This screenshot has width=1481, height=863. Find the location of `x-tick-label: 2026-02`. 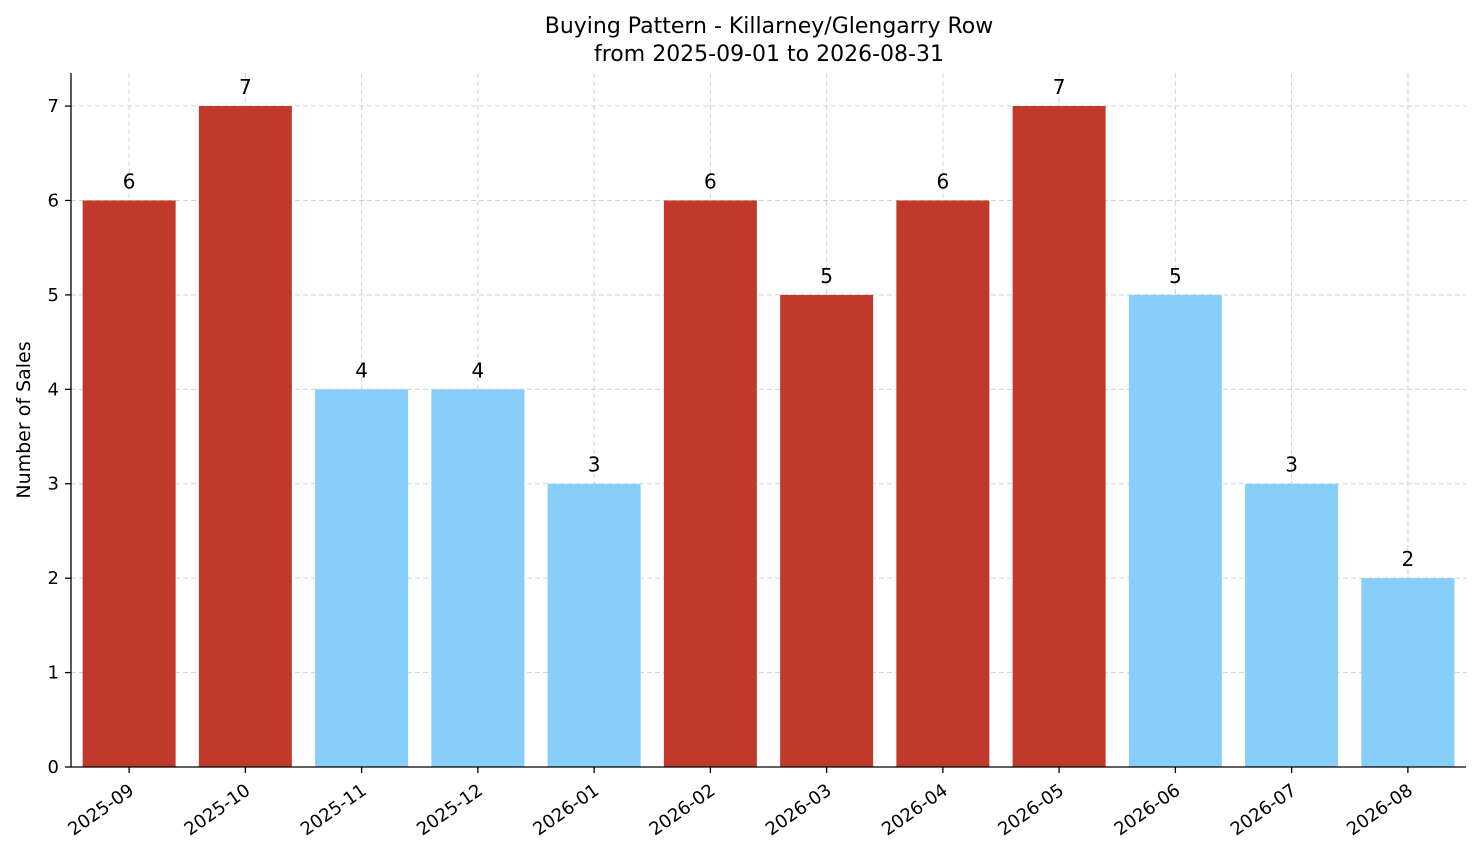

x-tick-label: 2026-02 is located at coordinates (683, 810).